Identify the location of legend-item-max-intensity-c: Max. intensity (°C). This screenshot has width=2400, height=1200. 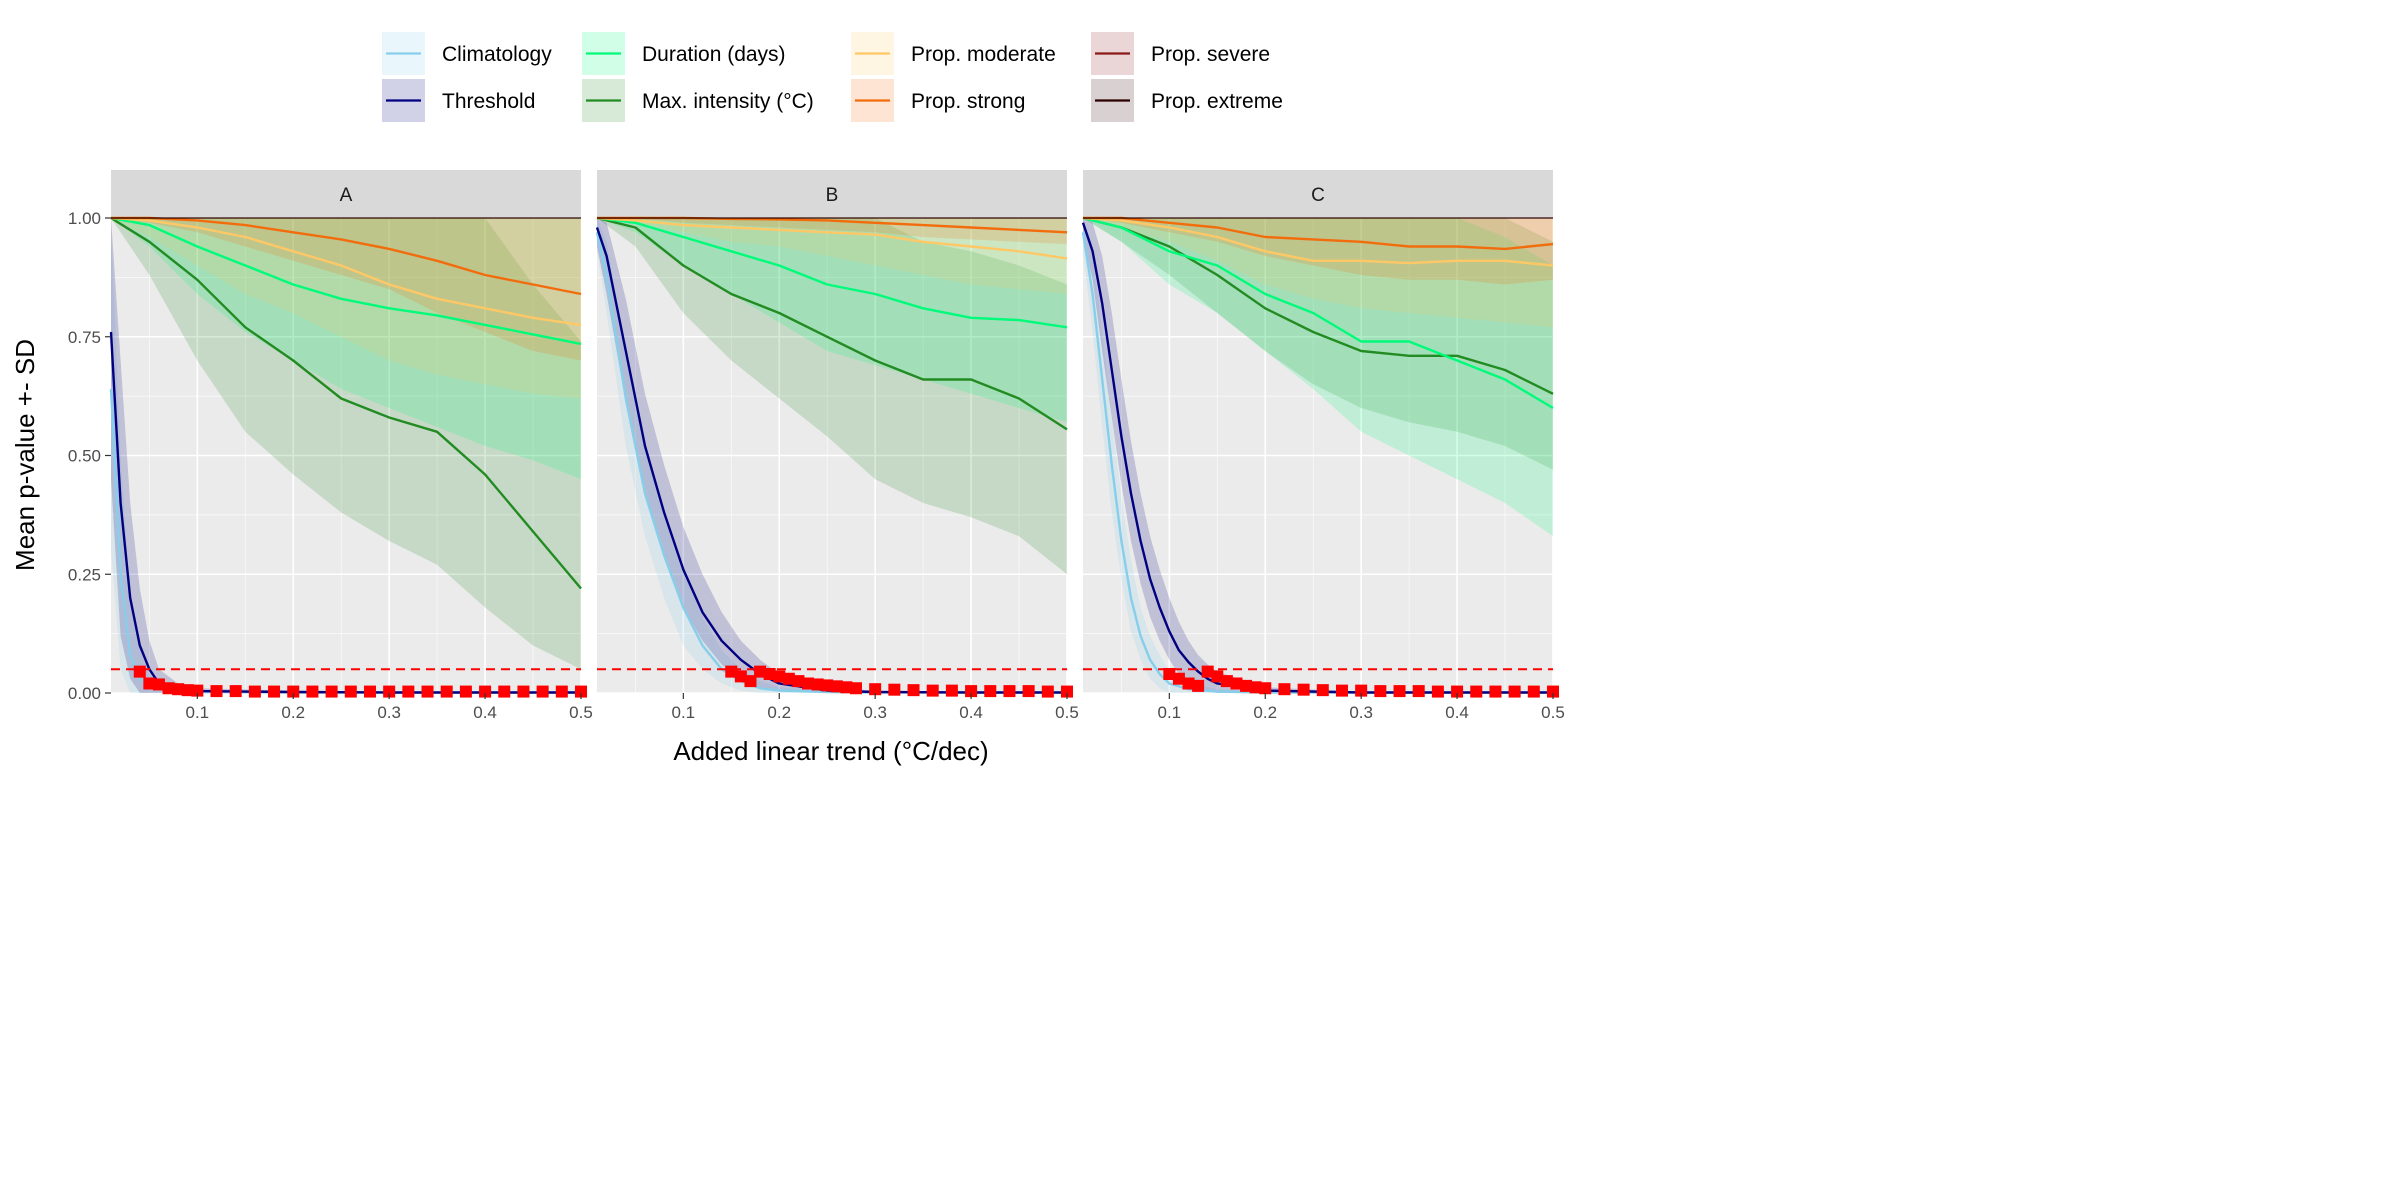
(698, 100).